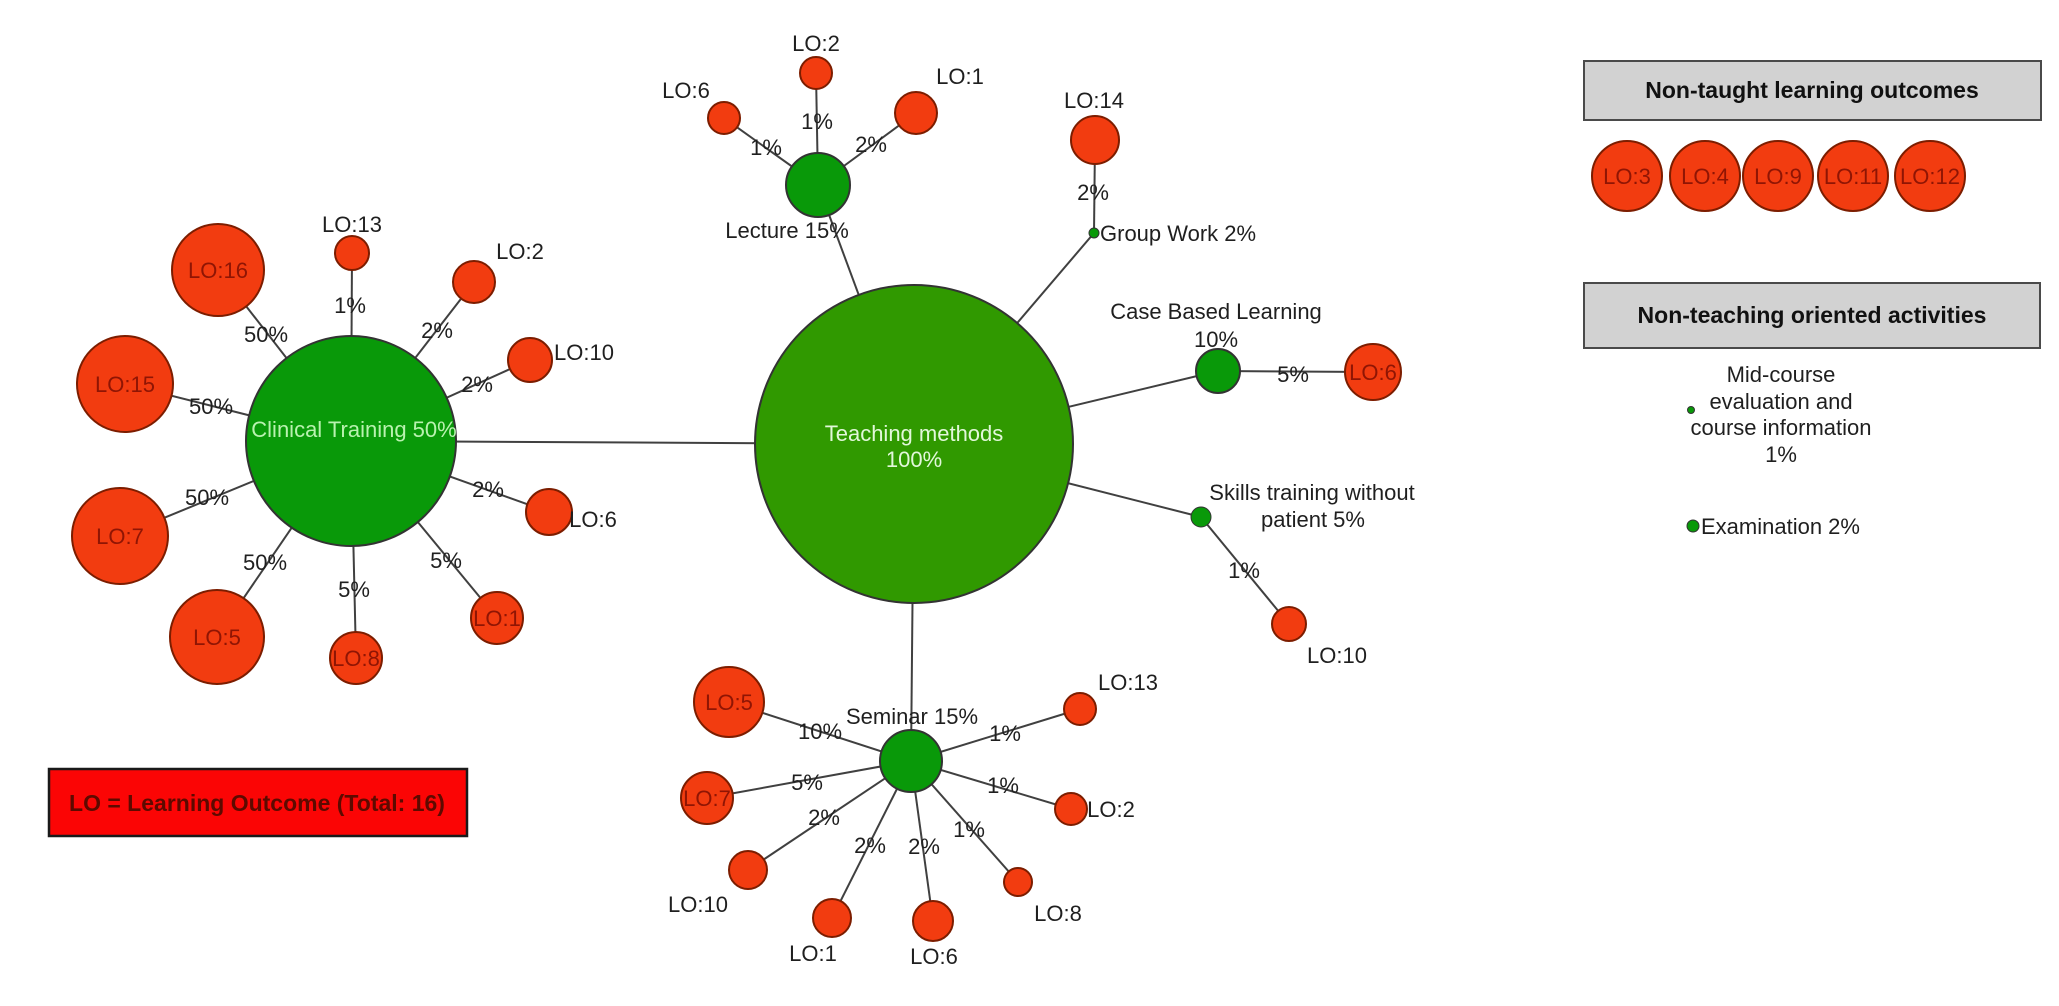 This screenshot has width=2059, height=1006. What do you see at coordinates (1780, 526) in the screenshot?
I see `svg-text: Examination 2%` at bounding box center [1780, 526].